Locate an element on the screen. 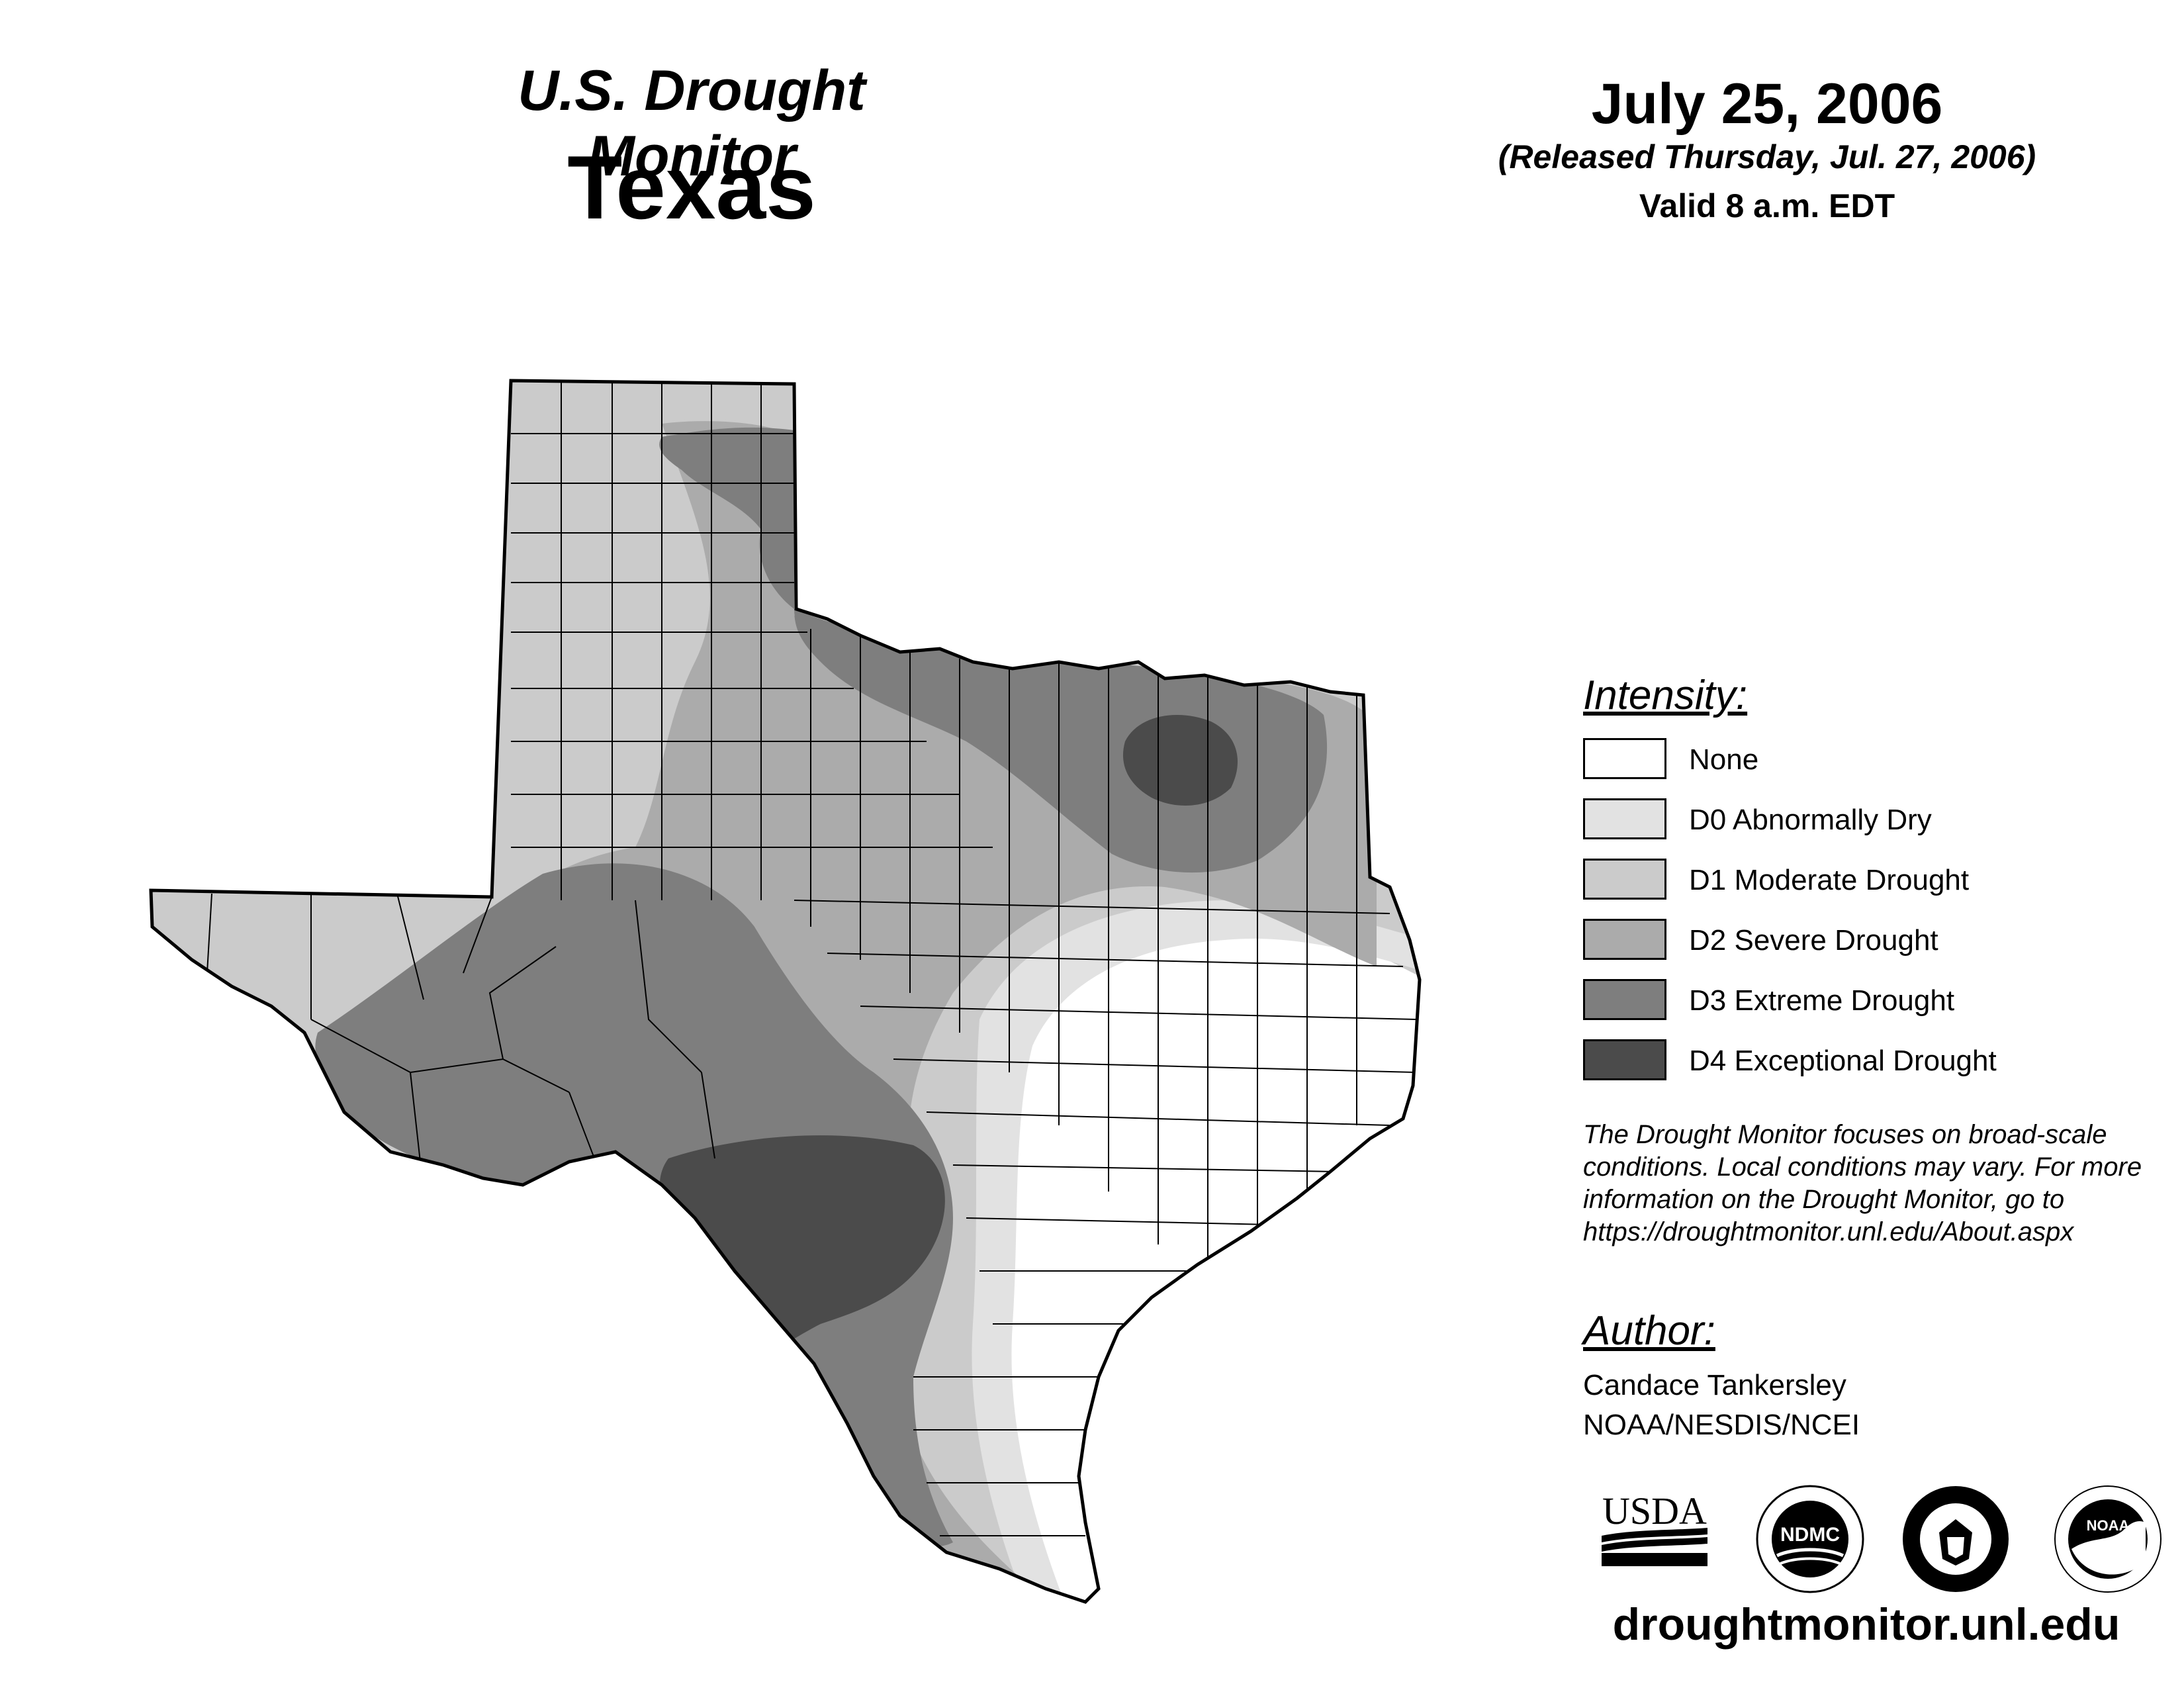 This screenshot has height=1688, width=2184. legend-item: D2 Severe Drought is located at coordinates (1848, 940).